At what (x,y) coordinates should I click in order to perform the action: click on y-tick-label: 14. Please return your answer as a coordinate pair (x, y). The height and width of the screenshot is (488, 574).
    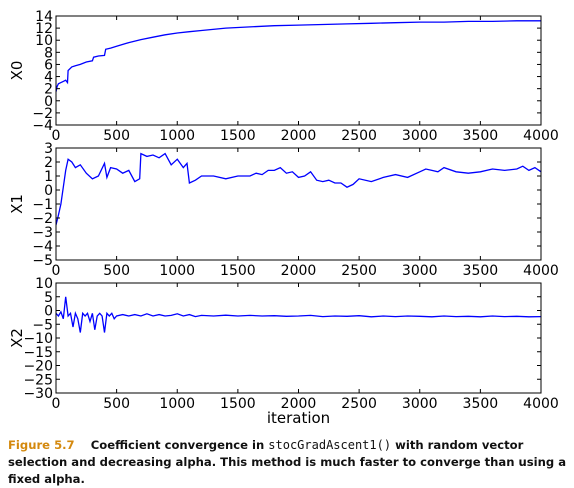
    Looking at the image, I should click on (44, 17).